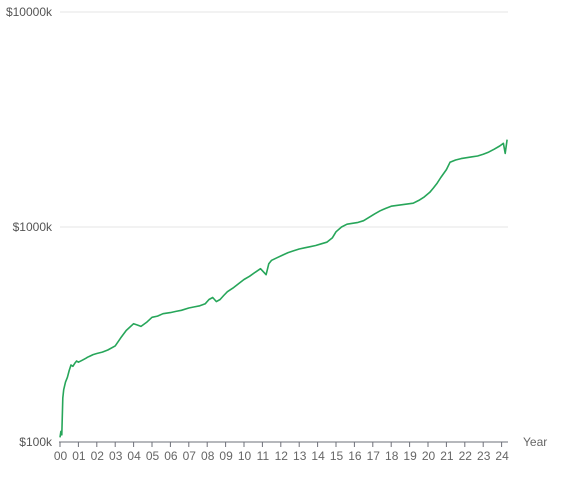  I want to click on x-tick-label: 21, so click(447, 456).